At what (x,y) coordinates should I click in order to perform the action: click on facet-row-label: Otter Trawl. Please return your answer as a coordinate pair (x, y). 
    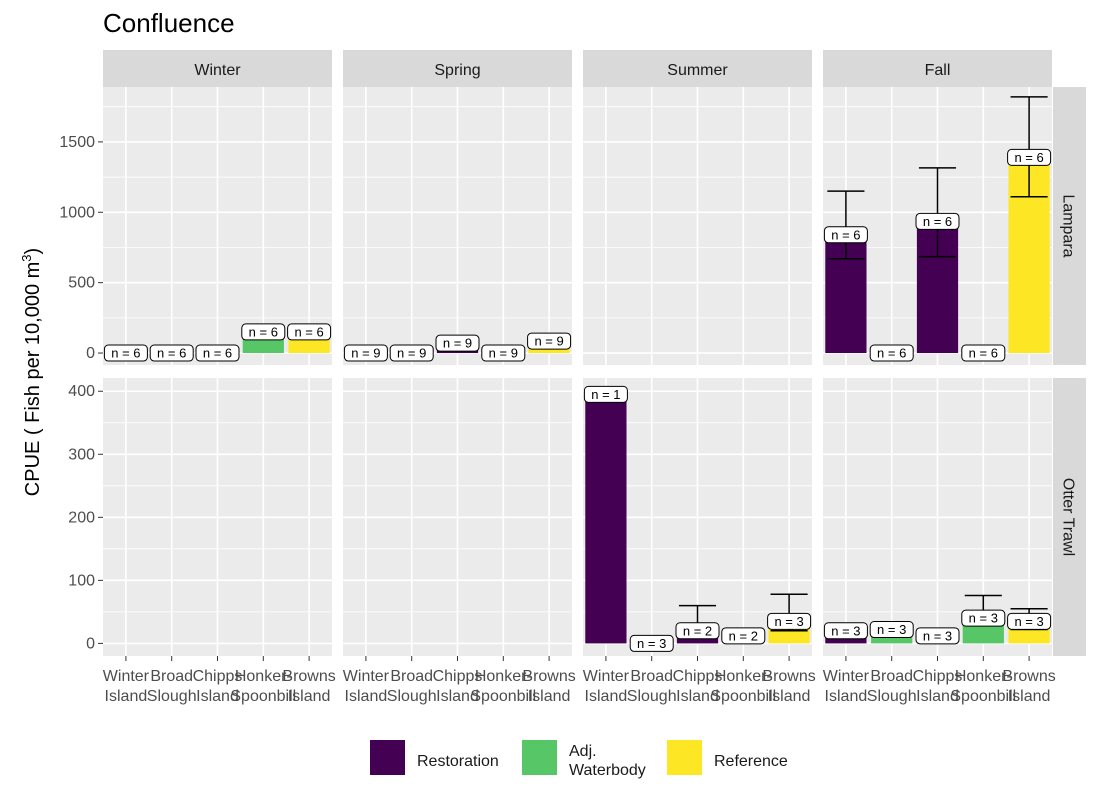
    Looking at the image, I should click on (1068, 517).